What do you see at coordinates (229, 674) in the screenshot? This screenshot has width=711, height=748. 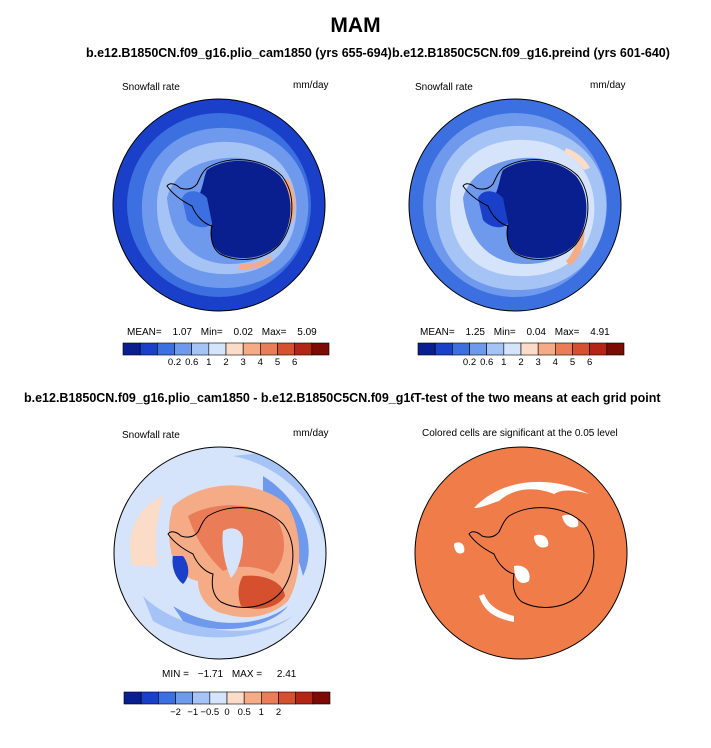 I see `panel3-stats: MIN = −1.71 MAX = 2.41` at bounding box center [229, 674].